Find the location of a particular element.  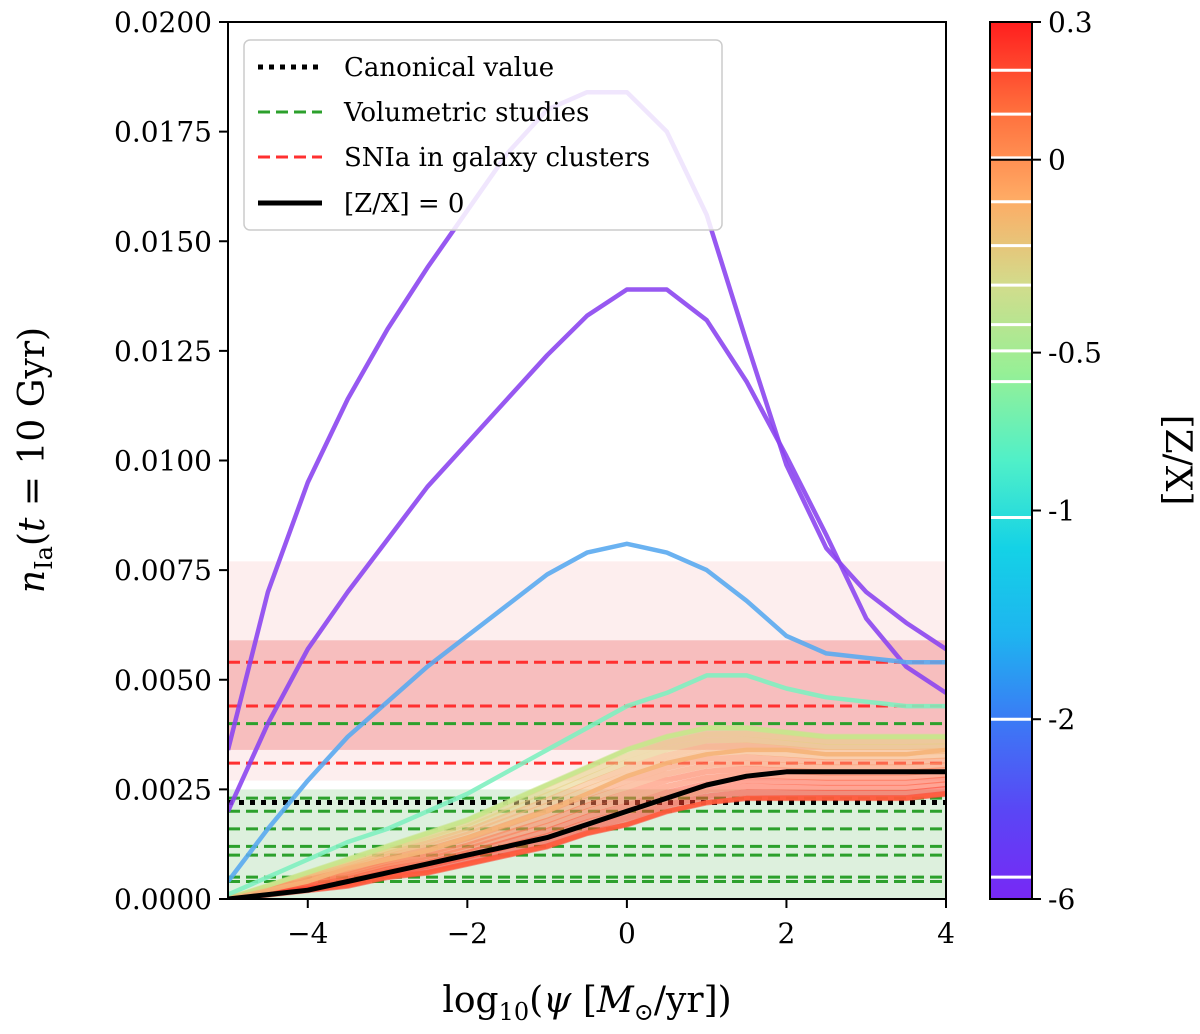

y-axis-title: nIa(t = 10 Gyr) is located at coordinates (35, 460).